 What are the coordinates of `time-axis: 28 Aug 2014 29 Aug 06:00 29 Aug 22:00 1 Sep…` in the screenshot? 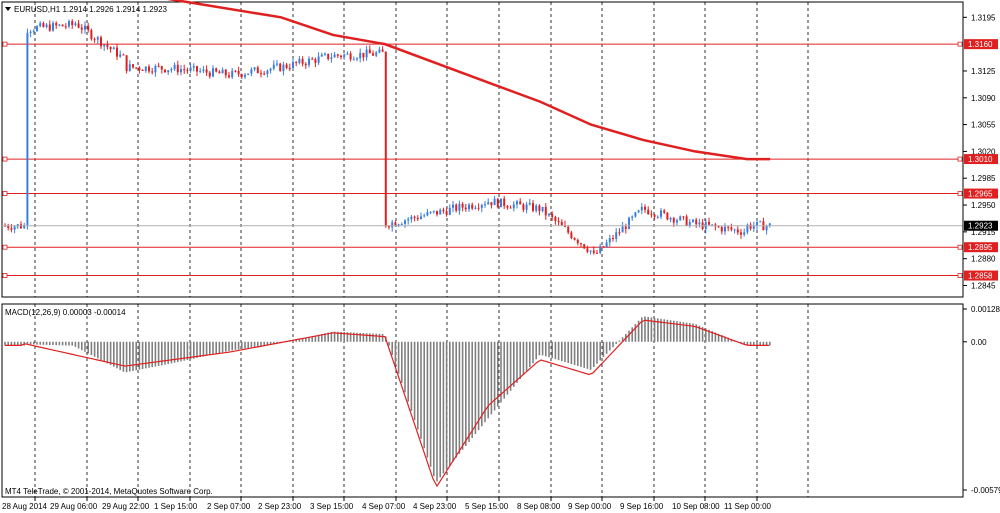 It's located at (387, 504).